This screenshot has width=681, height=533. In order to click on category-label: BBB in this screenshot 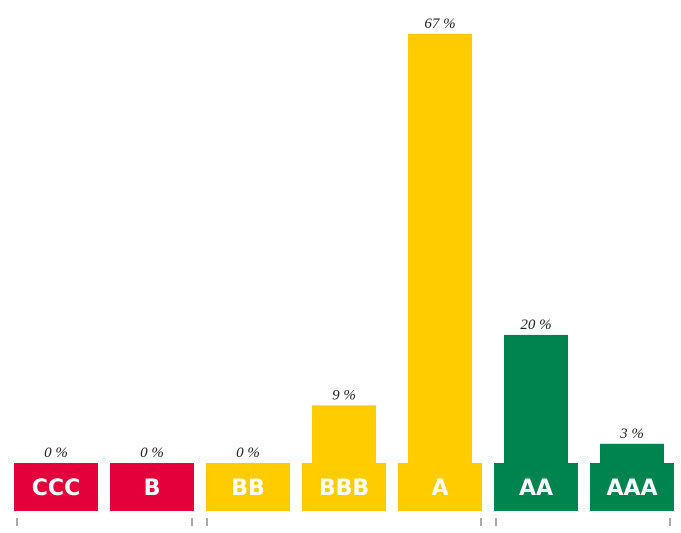, I will do `click(344, 488)`.